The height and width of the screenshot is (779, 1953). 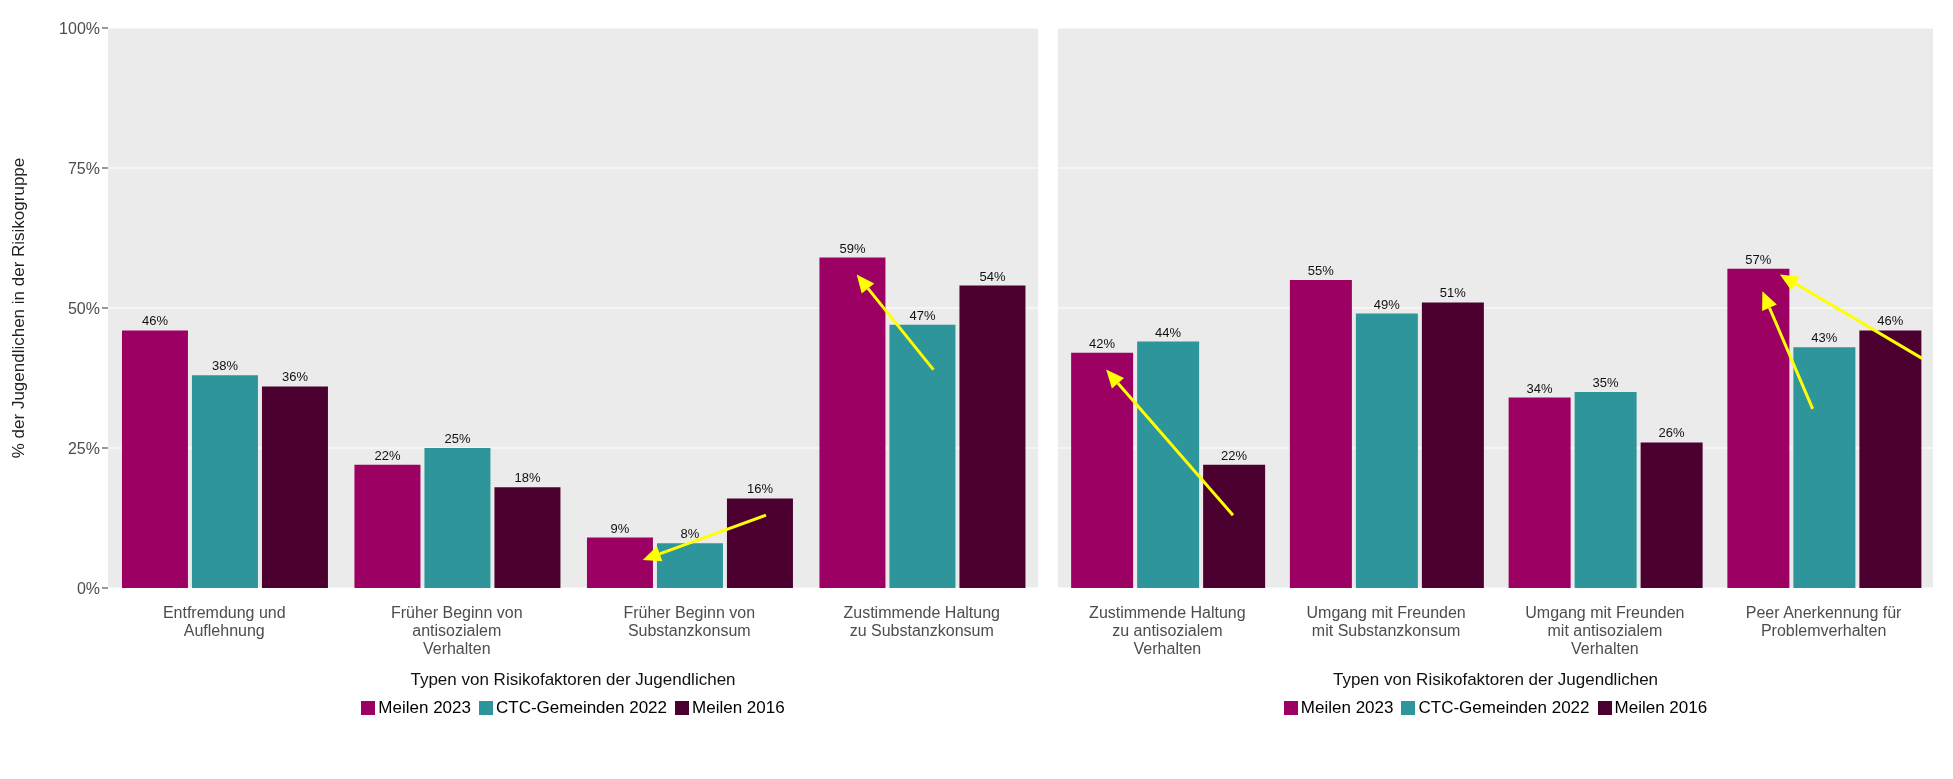 What do you see at coordinates (224, 621) in the screenshot?
I see `x-tick-label: Entfremdung und Auflehnung` at bounding box center [224, 621].